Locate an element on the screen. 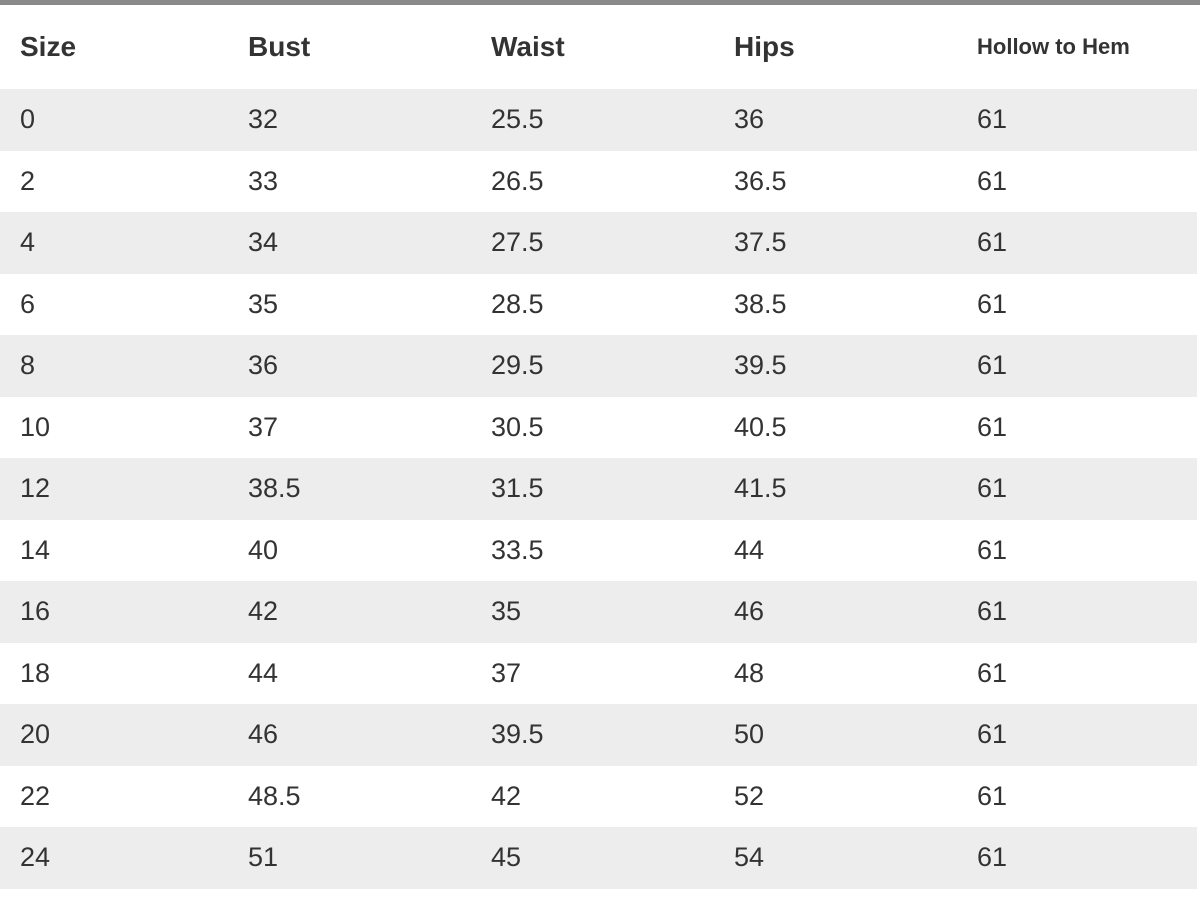 The image size is (1200, 919). cell-hips: 40.5 is located at coordinates (760, 426).